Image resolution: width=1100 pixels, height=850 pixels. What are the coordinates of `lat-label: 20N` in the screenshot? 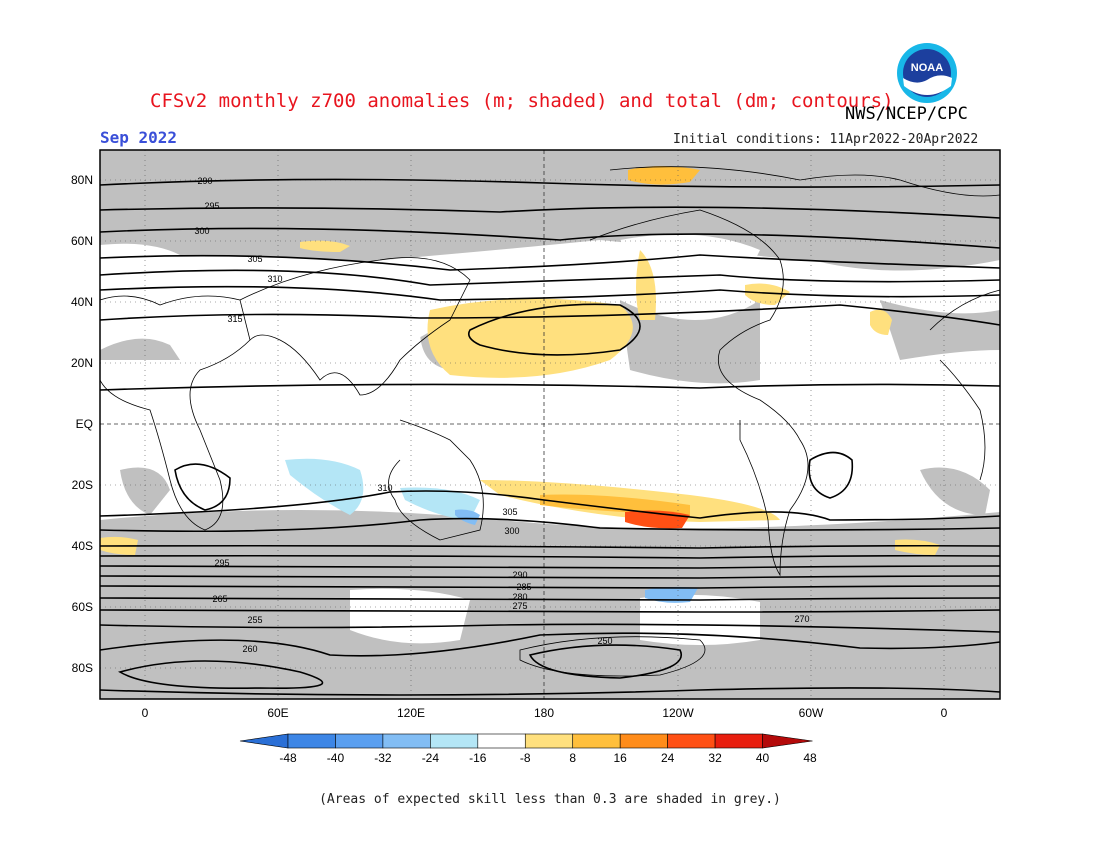 It's located at (82, 363).